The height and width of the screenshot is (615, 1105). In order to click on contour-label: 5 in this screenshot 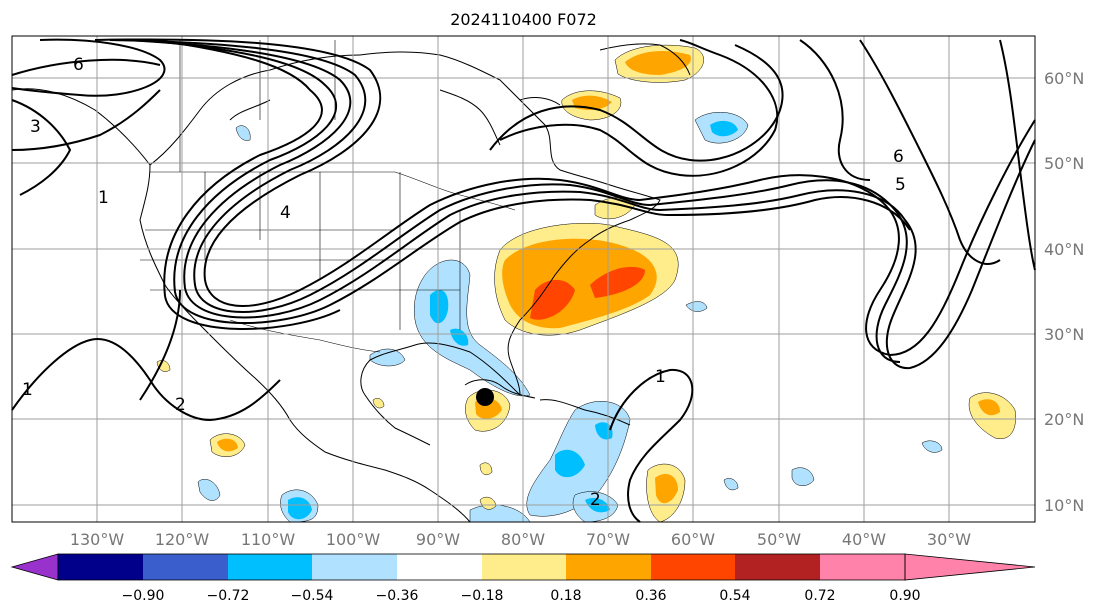, I will do `click(900, 185)`.